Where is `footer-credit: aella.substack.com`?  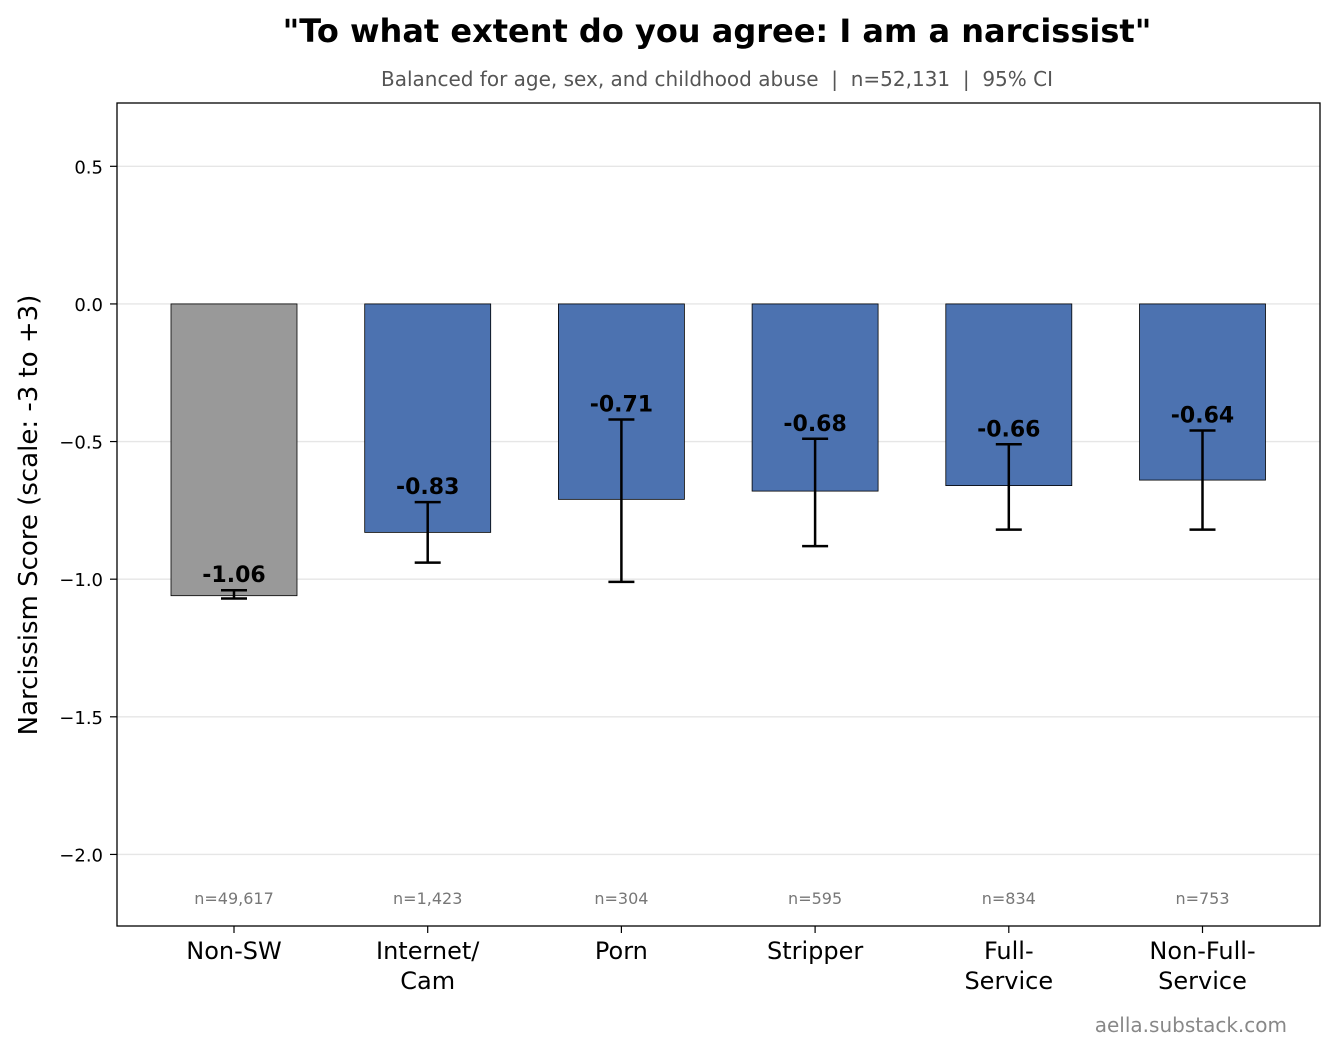 footer-credit: aella.substack.com is located at coordinates (1191, 1025).